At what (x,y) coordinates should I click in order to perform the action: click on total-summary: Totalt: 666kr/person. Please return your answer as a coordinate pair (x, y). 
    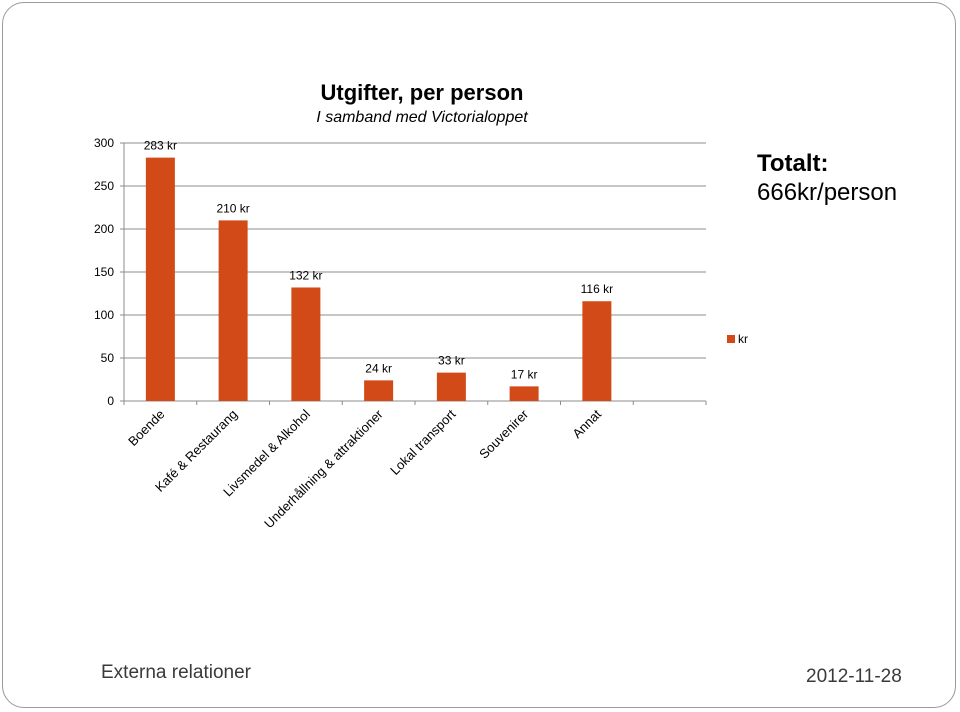
    Looking at the image, I should click on (827, 179).